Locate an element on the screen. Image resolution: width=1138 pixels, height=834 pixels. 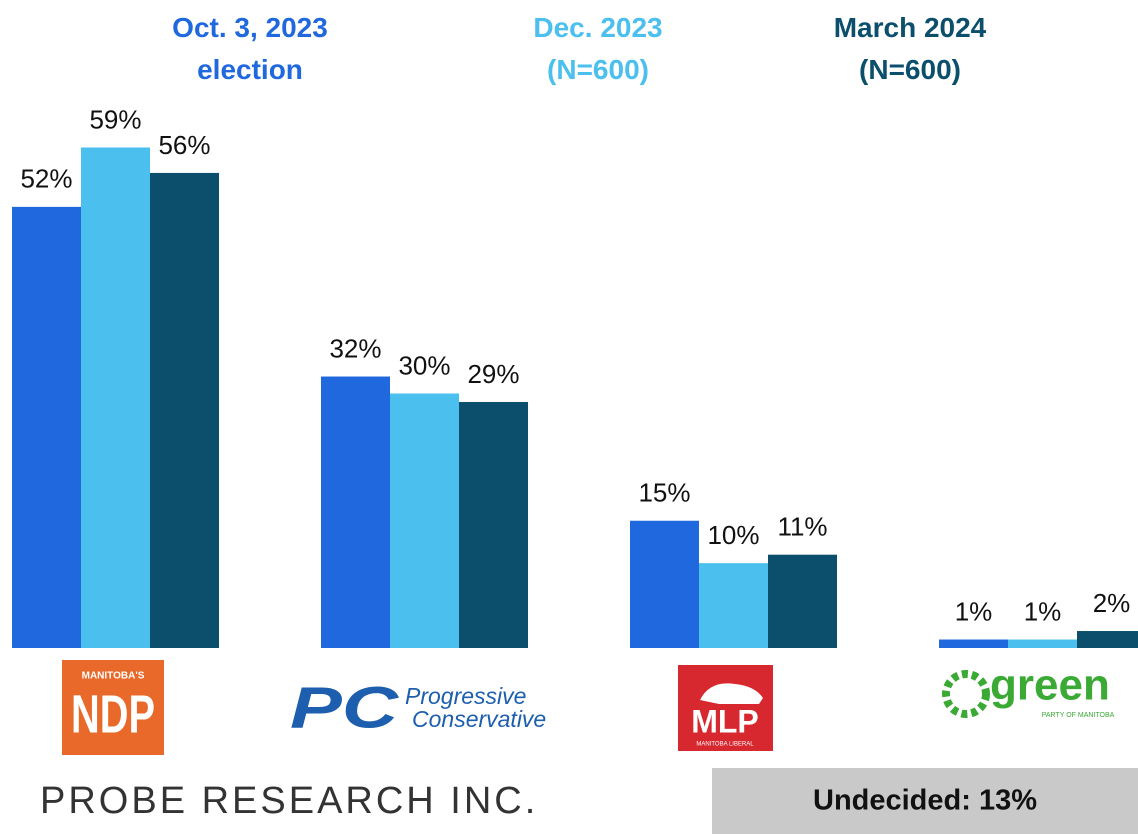
value-label: 2% is located at coordinates (1112, 603).